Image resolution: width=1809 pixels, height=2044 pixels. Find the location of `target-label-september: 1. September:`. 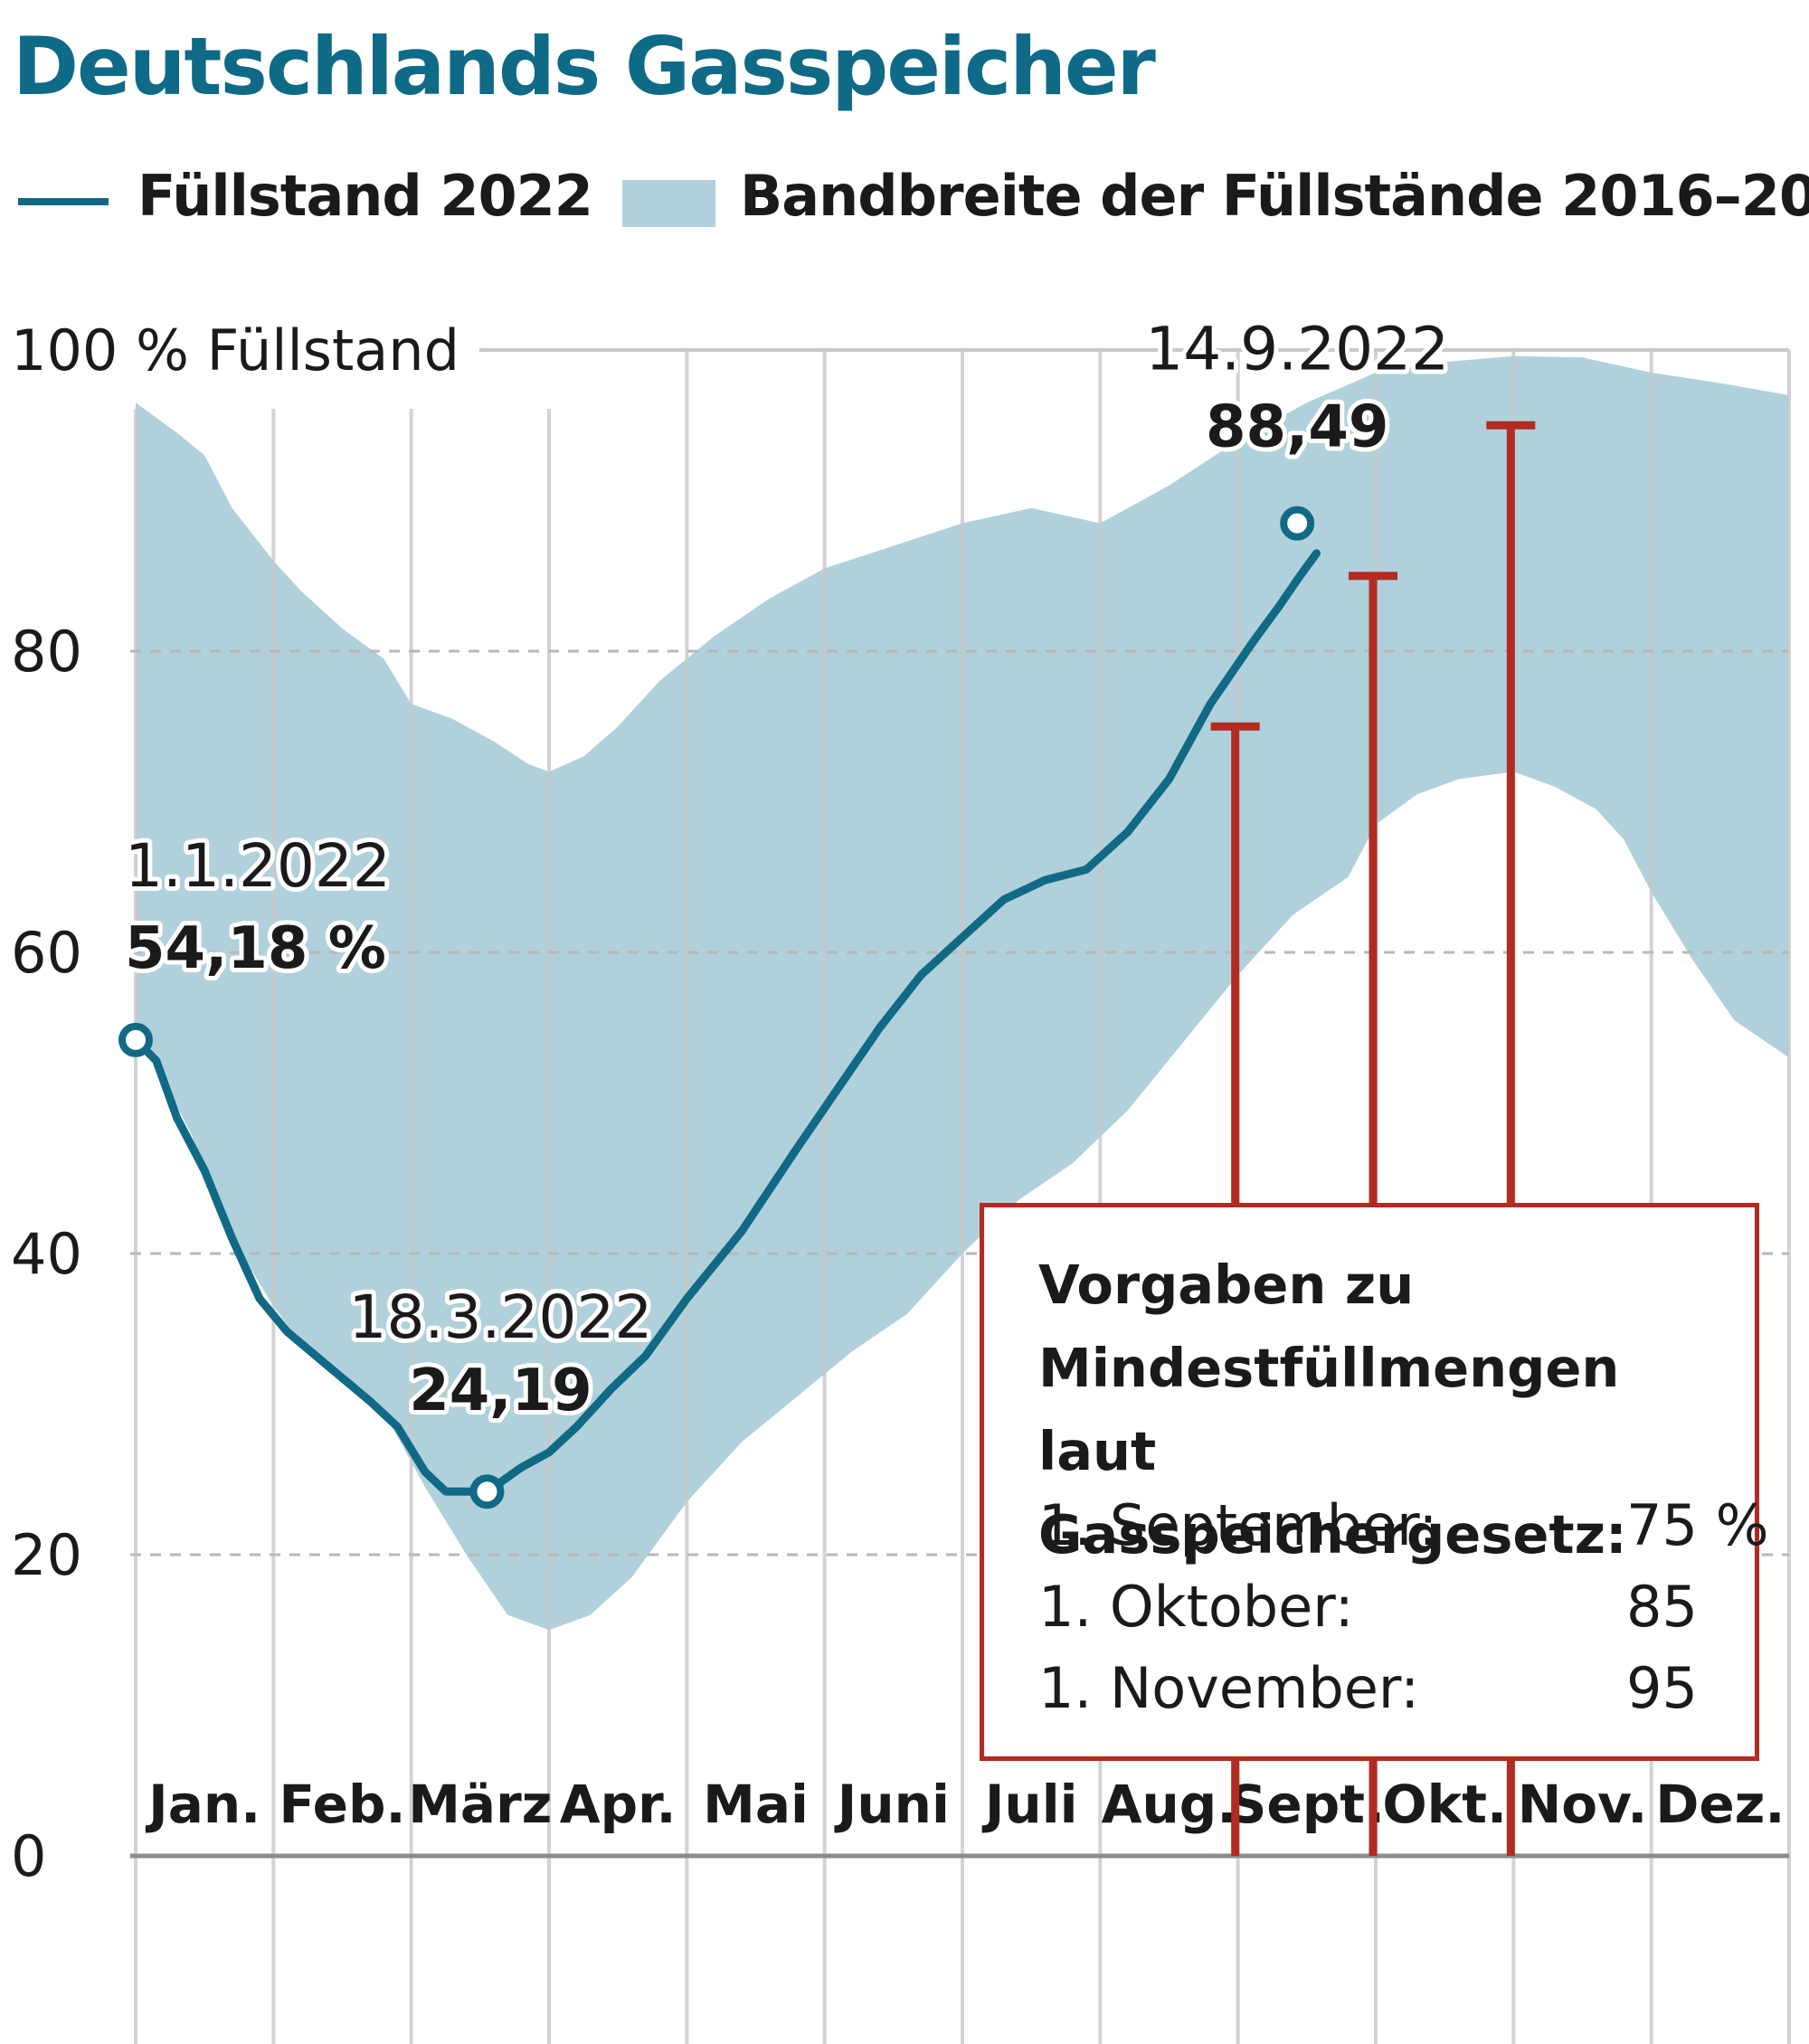

target-label-september: 1. September: is located at coordinates (1238, 1525).